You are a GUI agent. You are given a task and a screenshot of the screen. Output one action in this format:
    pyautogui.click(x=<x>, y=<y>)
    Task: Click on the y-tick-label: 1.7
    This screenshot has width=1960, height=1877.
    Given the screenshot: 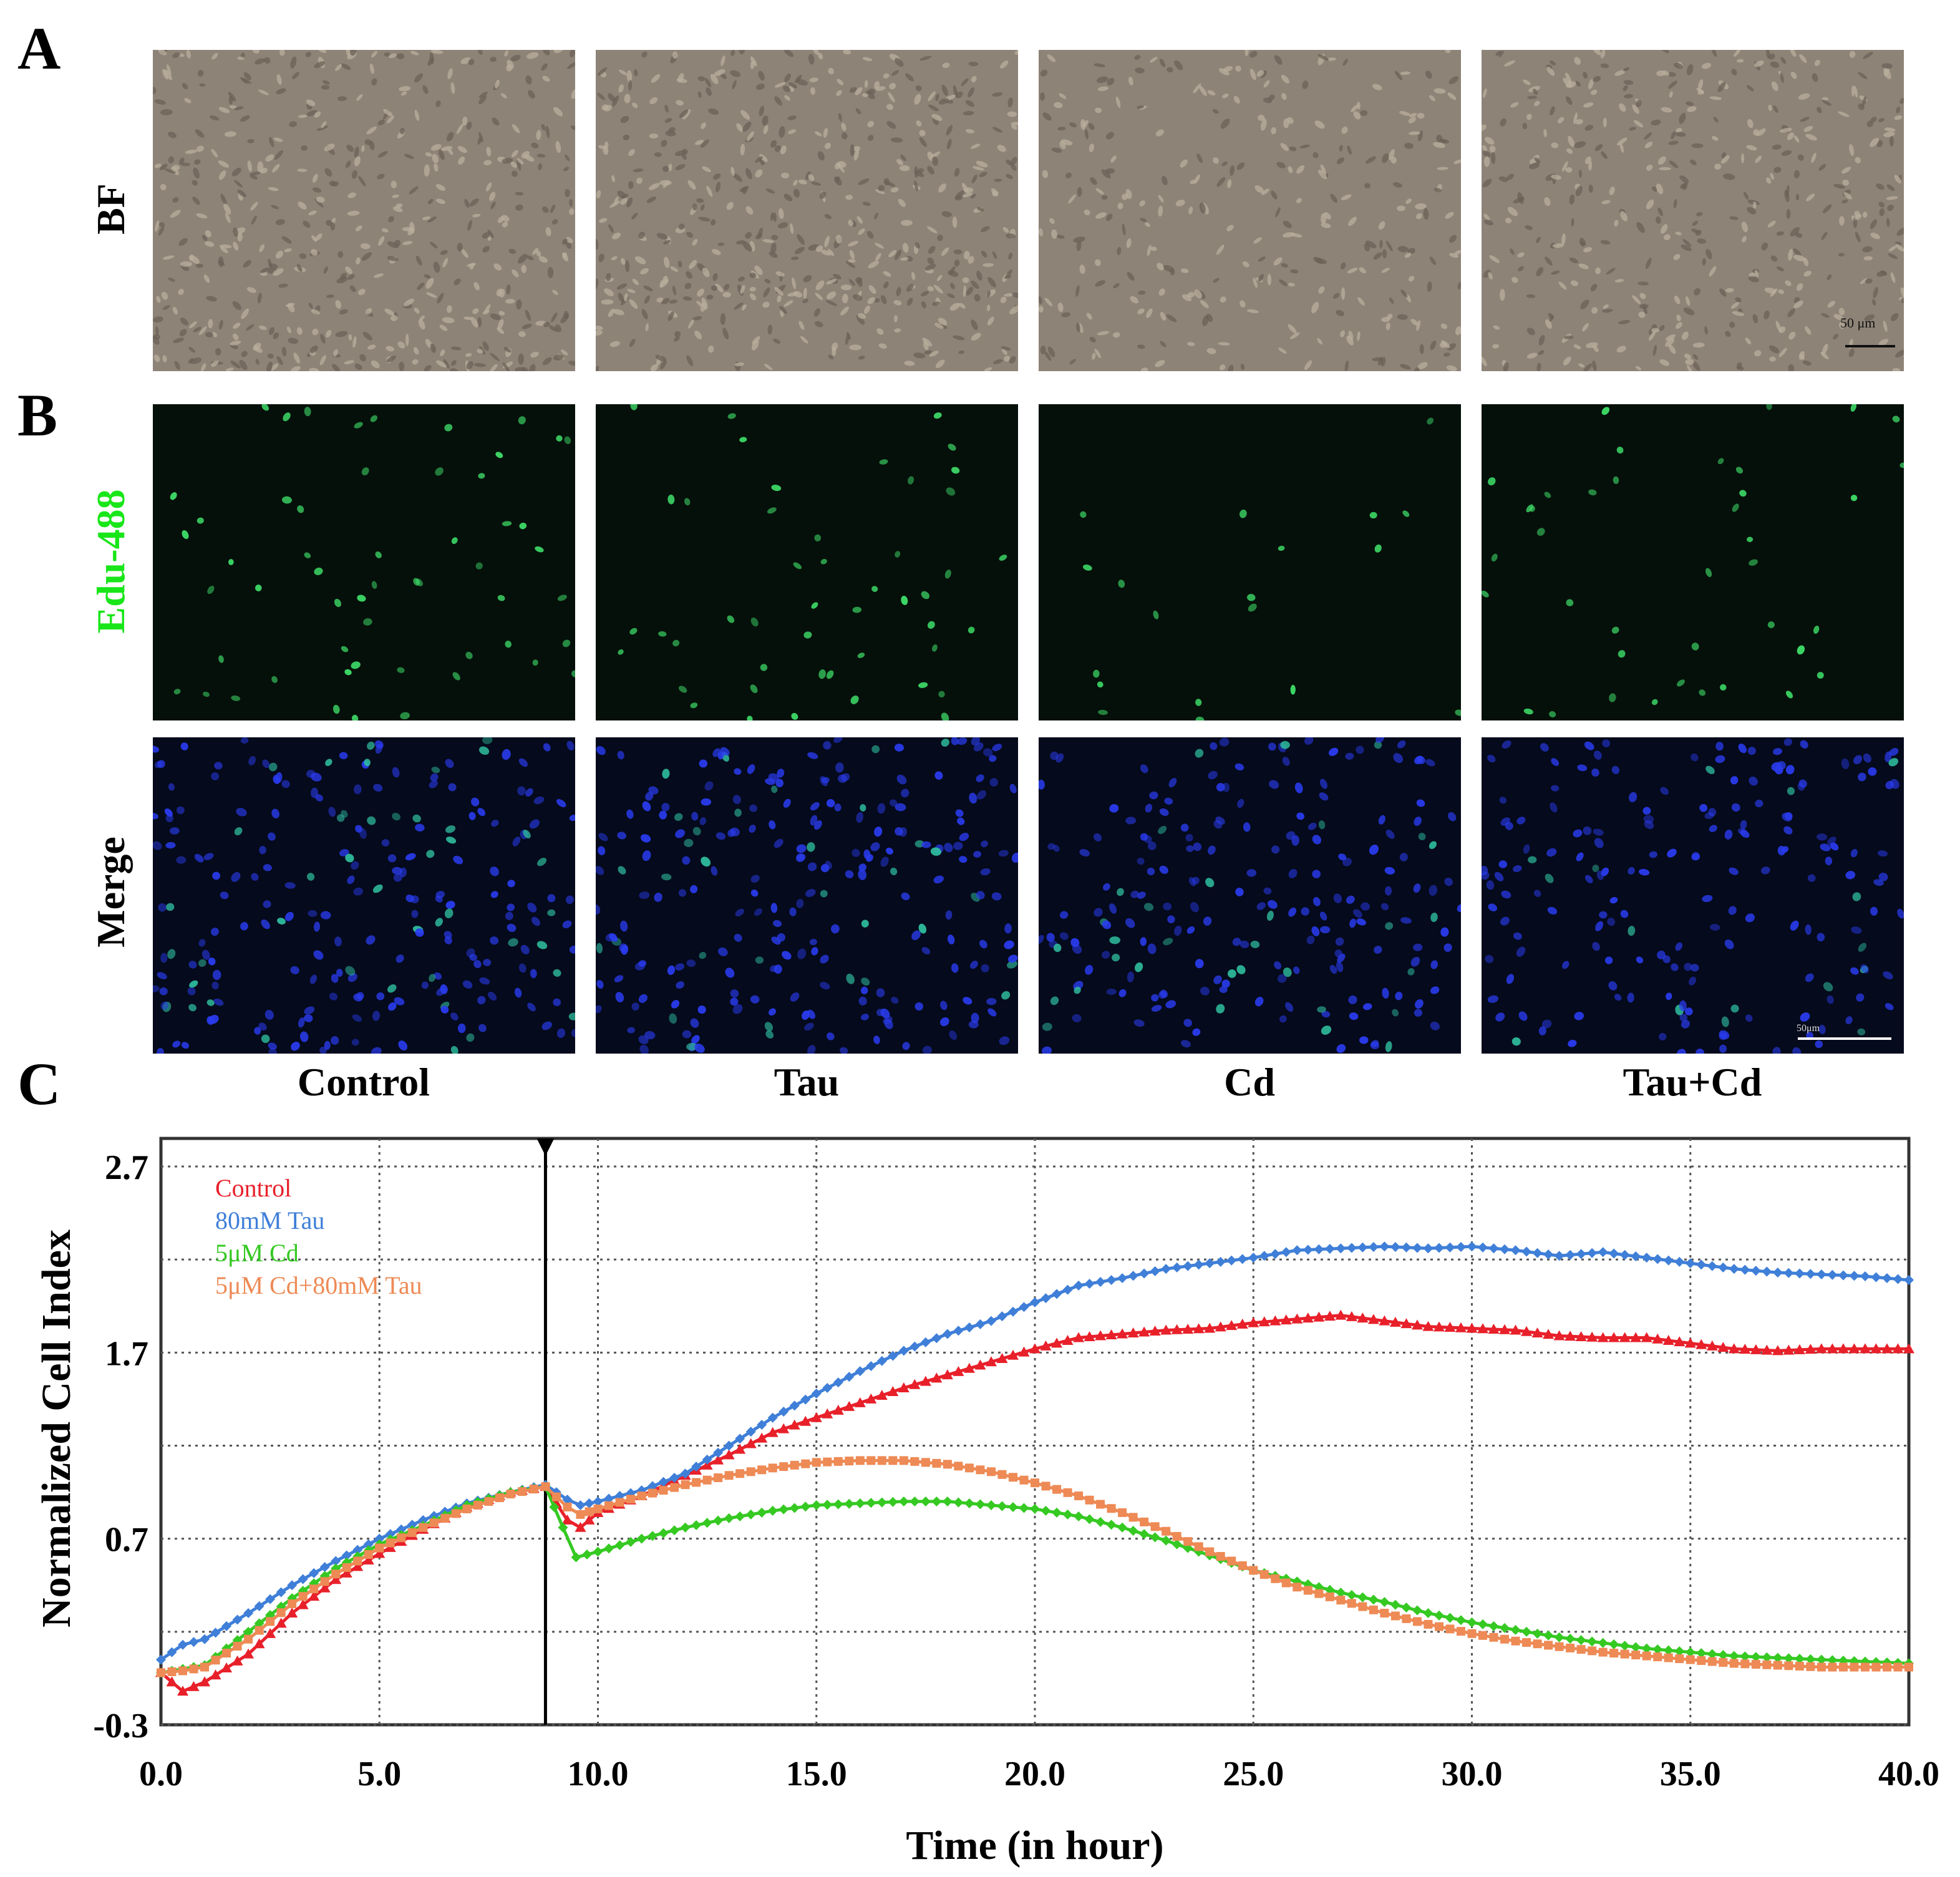 What is the action you would take?
    pyautogui.click(x=127, y=1353)
    